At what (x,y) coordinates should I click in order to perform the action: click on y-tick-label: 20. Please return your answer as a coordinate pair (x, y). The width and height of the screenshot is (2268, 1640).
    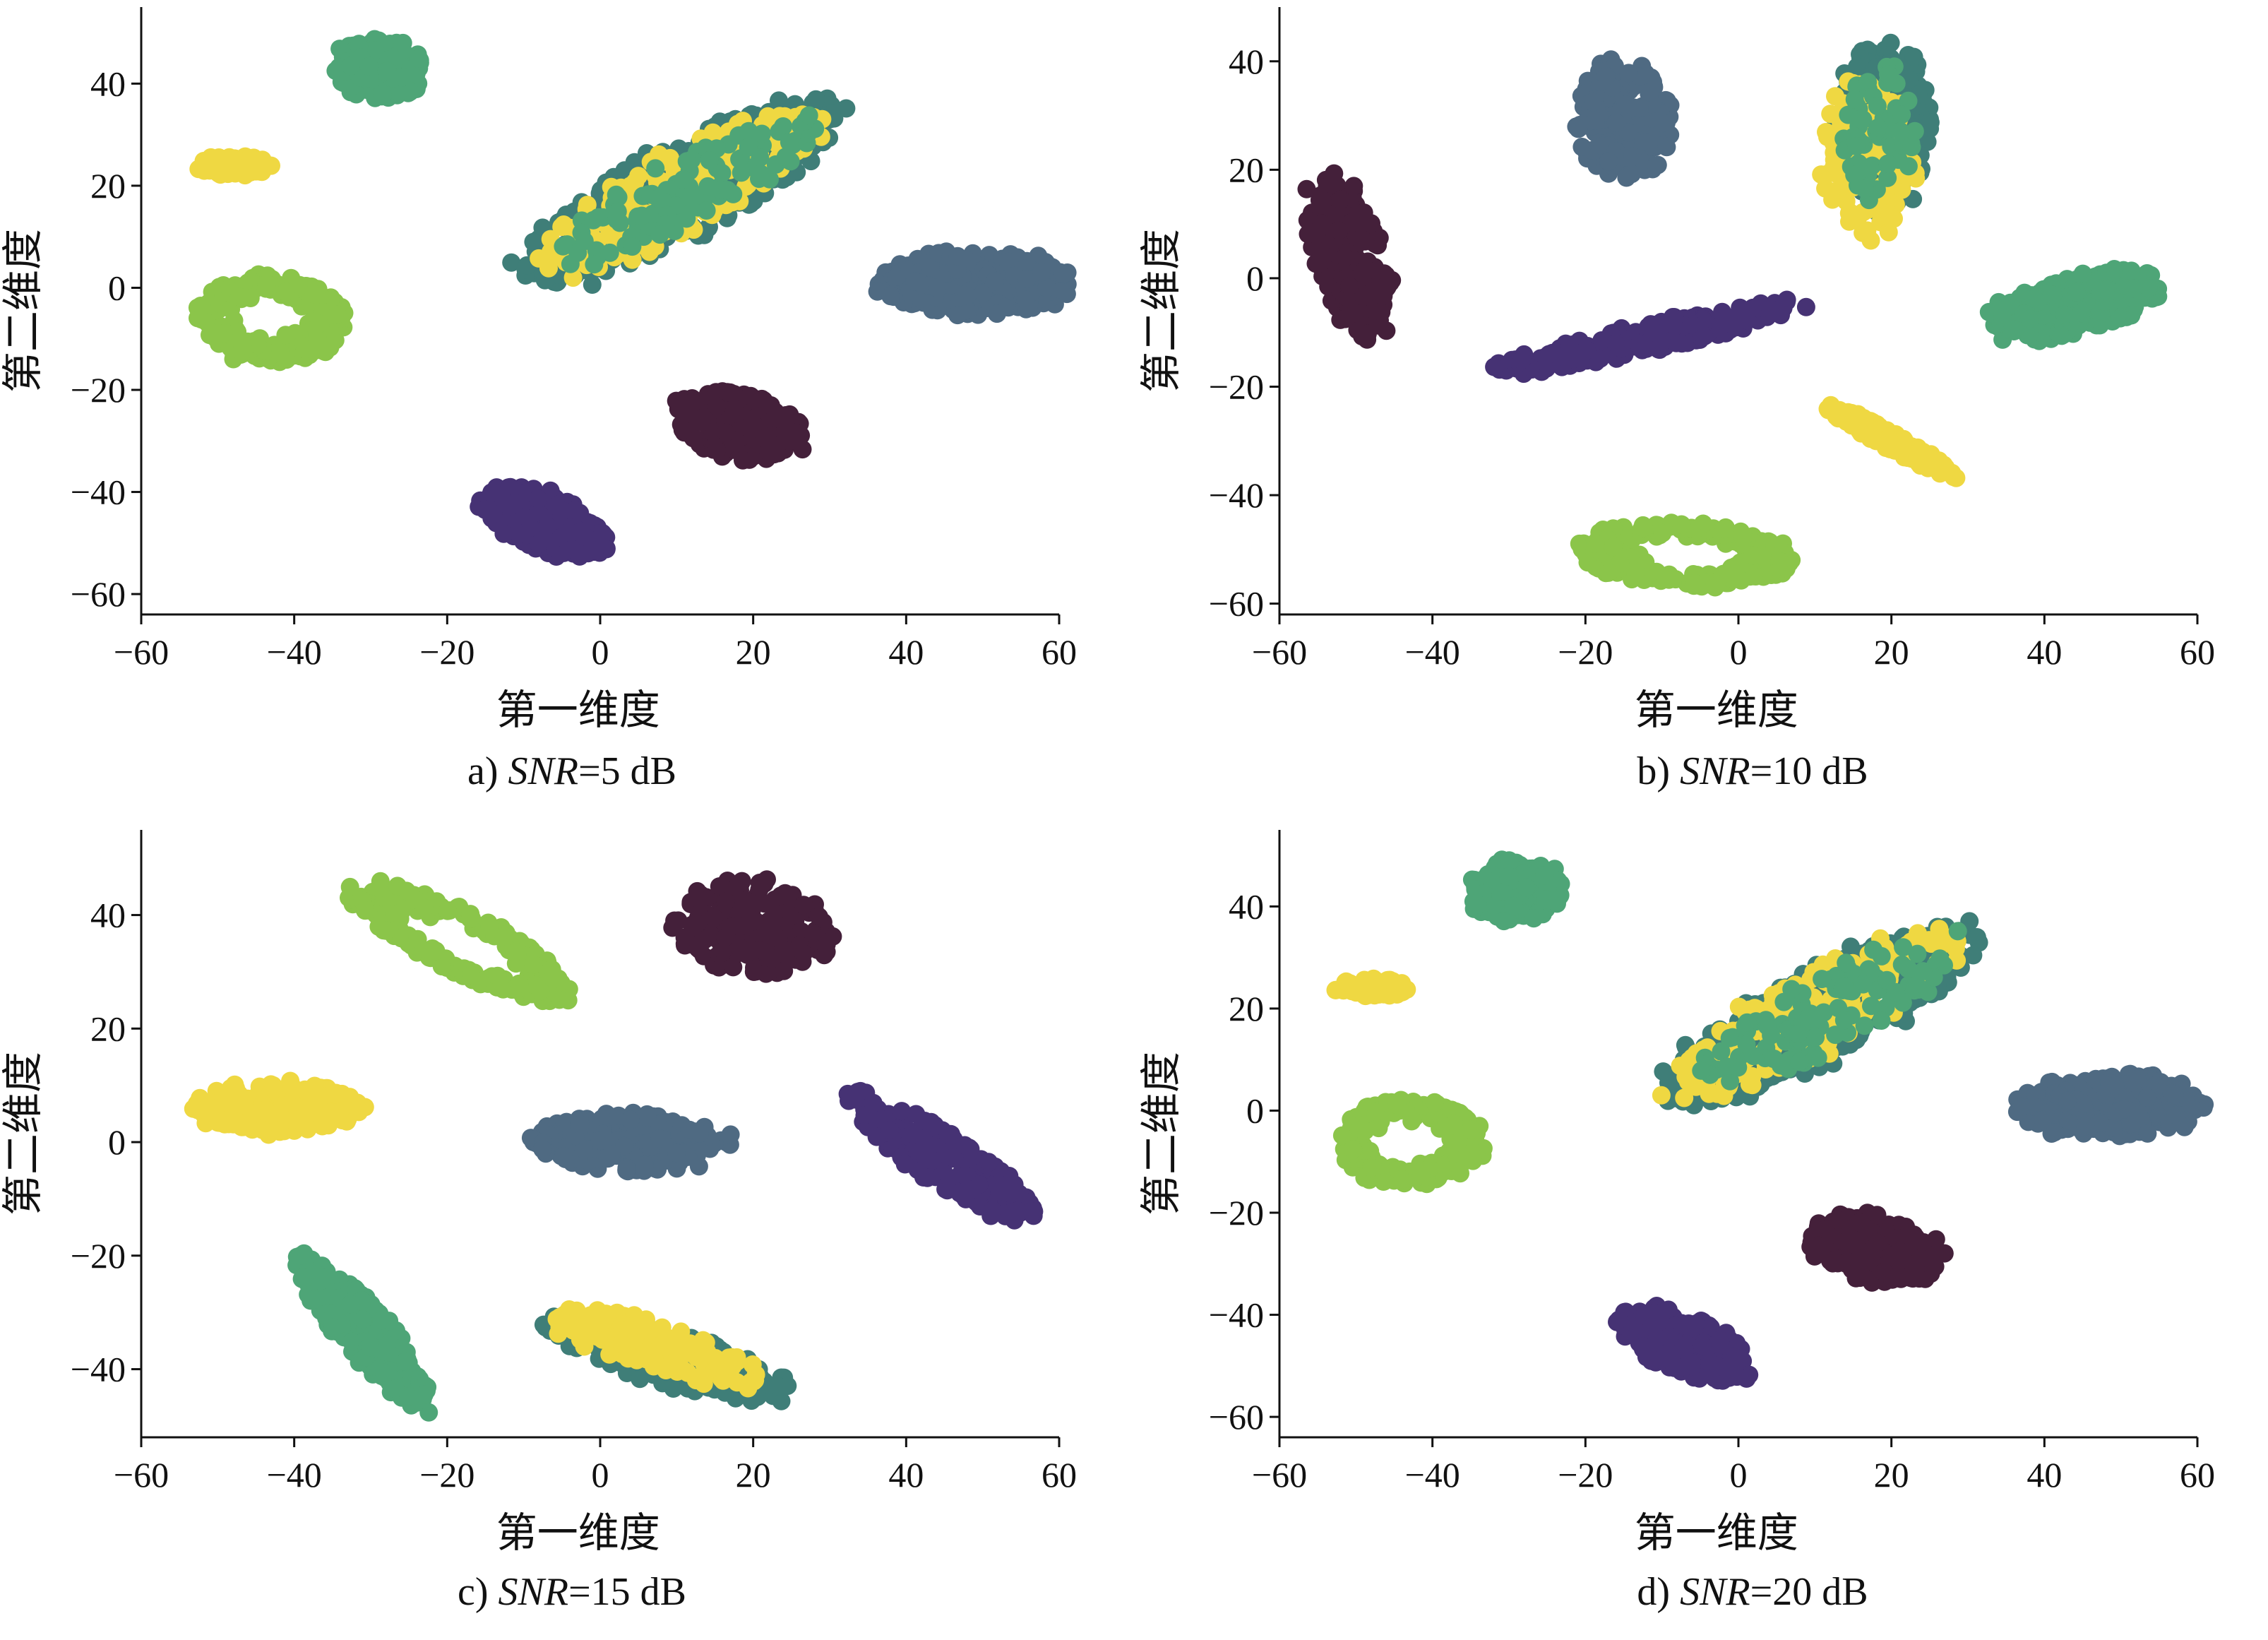
    Looking at the image, I should click on (1246, 169).